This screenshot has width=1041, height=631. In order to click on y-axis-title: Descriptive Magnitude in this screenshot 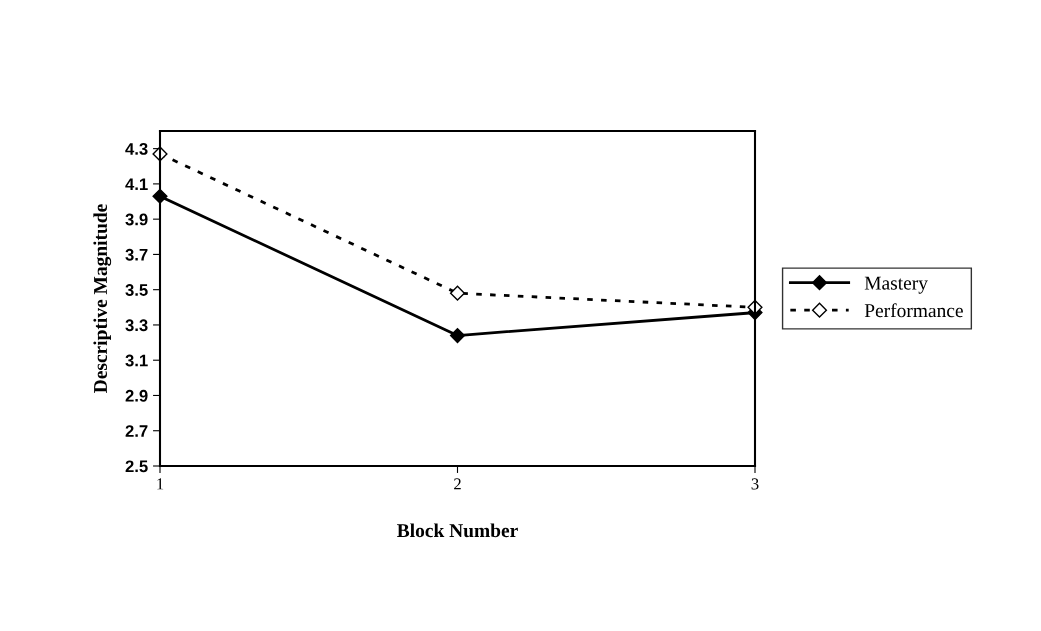, I will do `click(102, 298)`.